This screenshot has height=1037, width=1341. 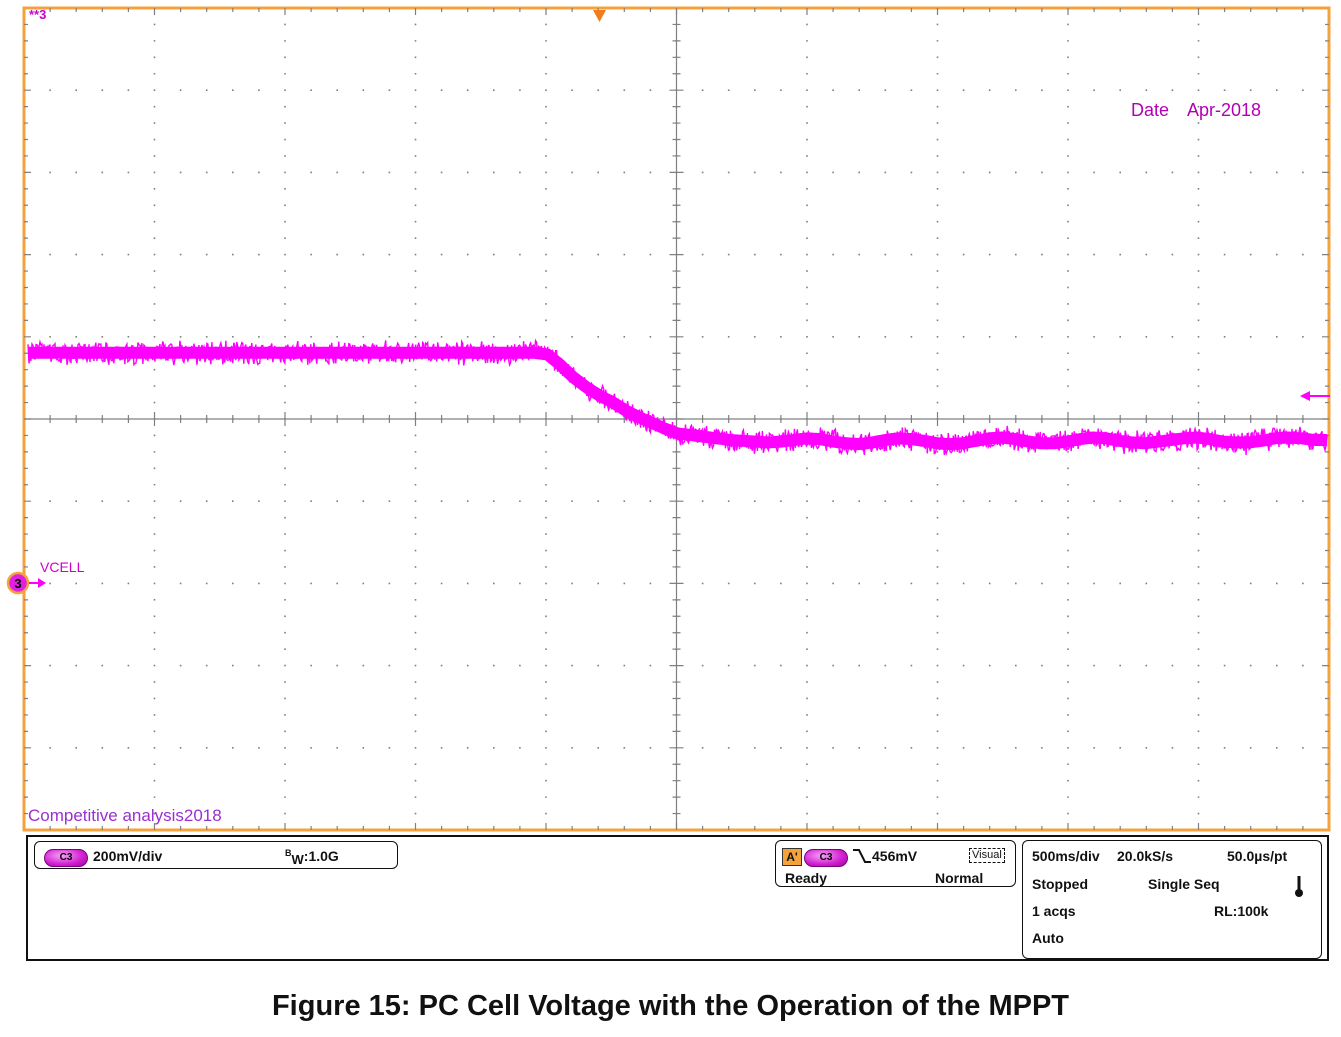 I want to click on volts-per-div: 200mV/div, so click(x=128, y=856).